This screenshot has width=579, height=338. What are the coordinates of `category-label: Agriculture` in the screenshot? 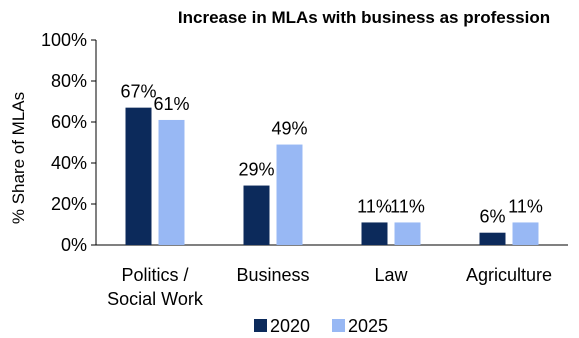 It's located at (509, 275).